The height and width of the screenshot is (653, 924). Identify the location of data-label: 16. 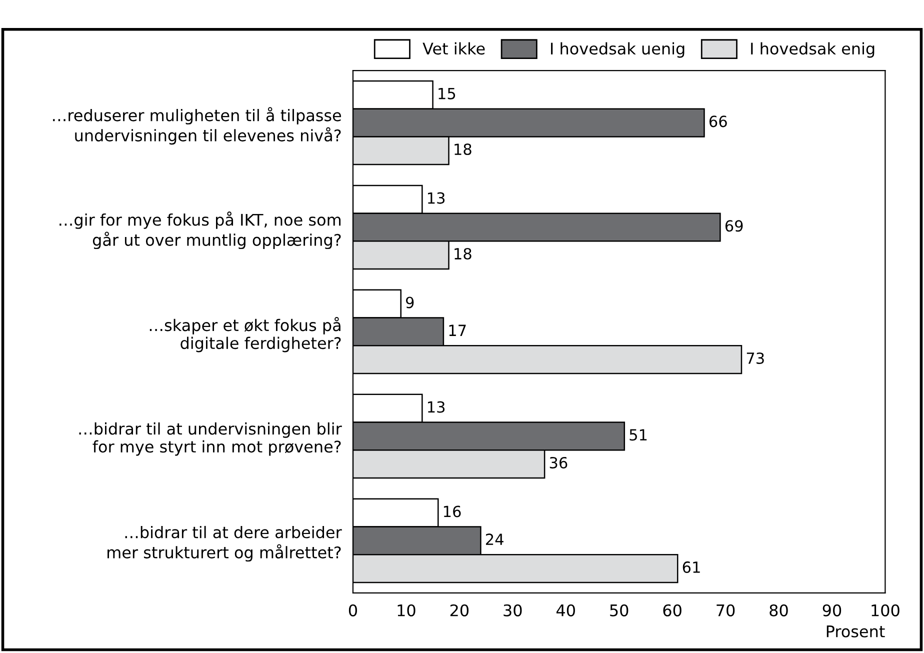
(452, 512).